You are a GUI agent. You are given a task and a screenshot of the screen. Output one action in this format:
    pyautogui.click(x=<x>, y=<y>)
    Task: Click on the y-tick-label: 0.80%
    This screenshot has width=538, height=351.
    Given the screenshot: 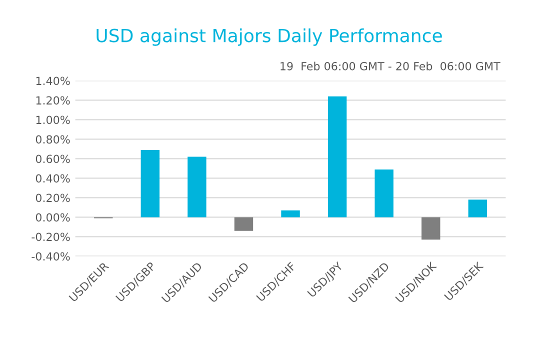 What is the action you would take?
    pyautogui.click(x=53, y=139)
    